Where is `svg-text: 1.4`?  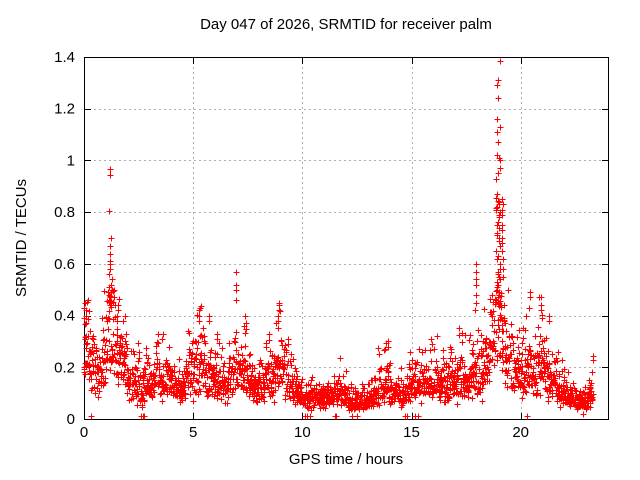 svg-text: 1.4 is located at coordinates (64, 57).